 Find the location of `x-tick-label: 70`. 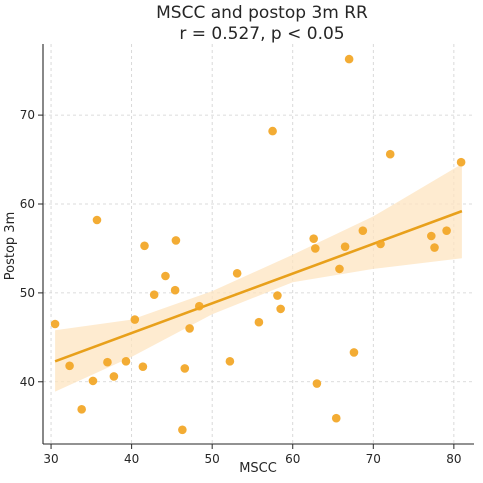

x-tick-label: 70 is located at coordinates (373, 459).